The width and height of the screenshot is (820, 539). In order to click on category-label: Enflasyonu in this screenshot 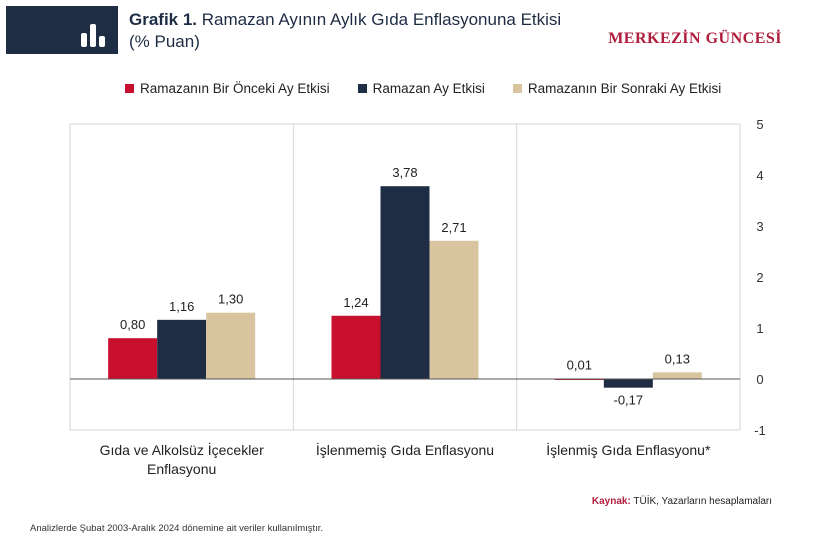, I will do `click(181, 469)`.